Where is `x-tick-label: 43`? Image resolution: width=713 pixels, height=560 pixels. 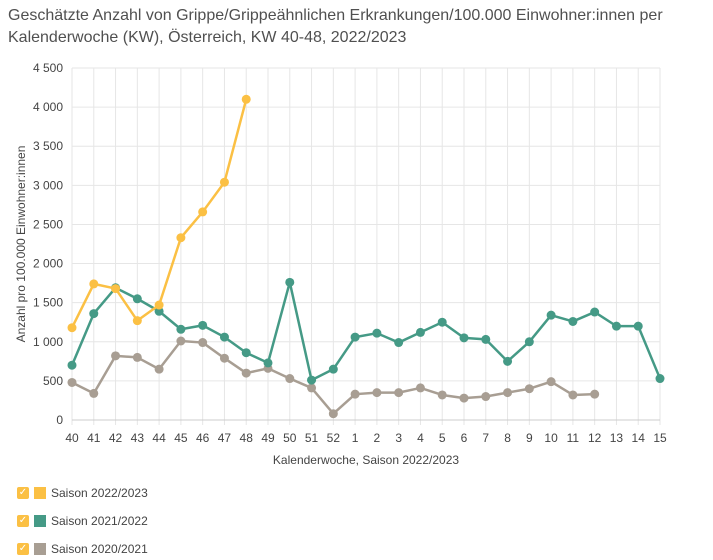 x-tick-label: 43 is located at coordinates (138, 438).